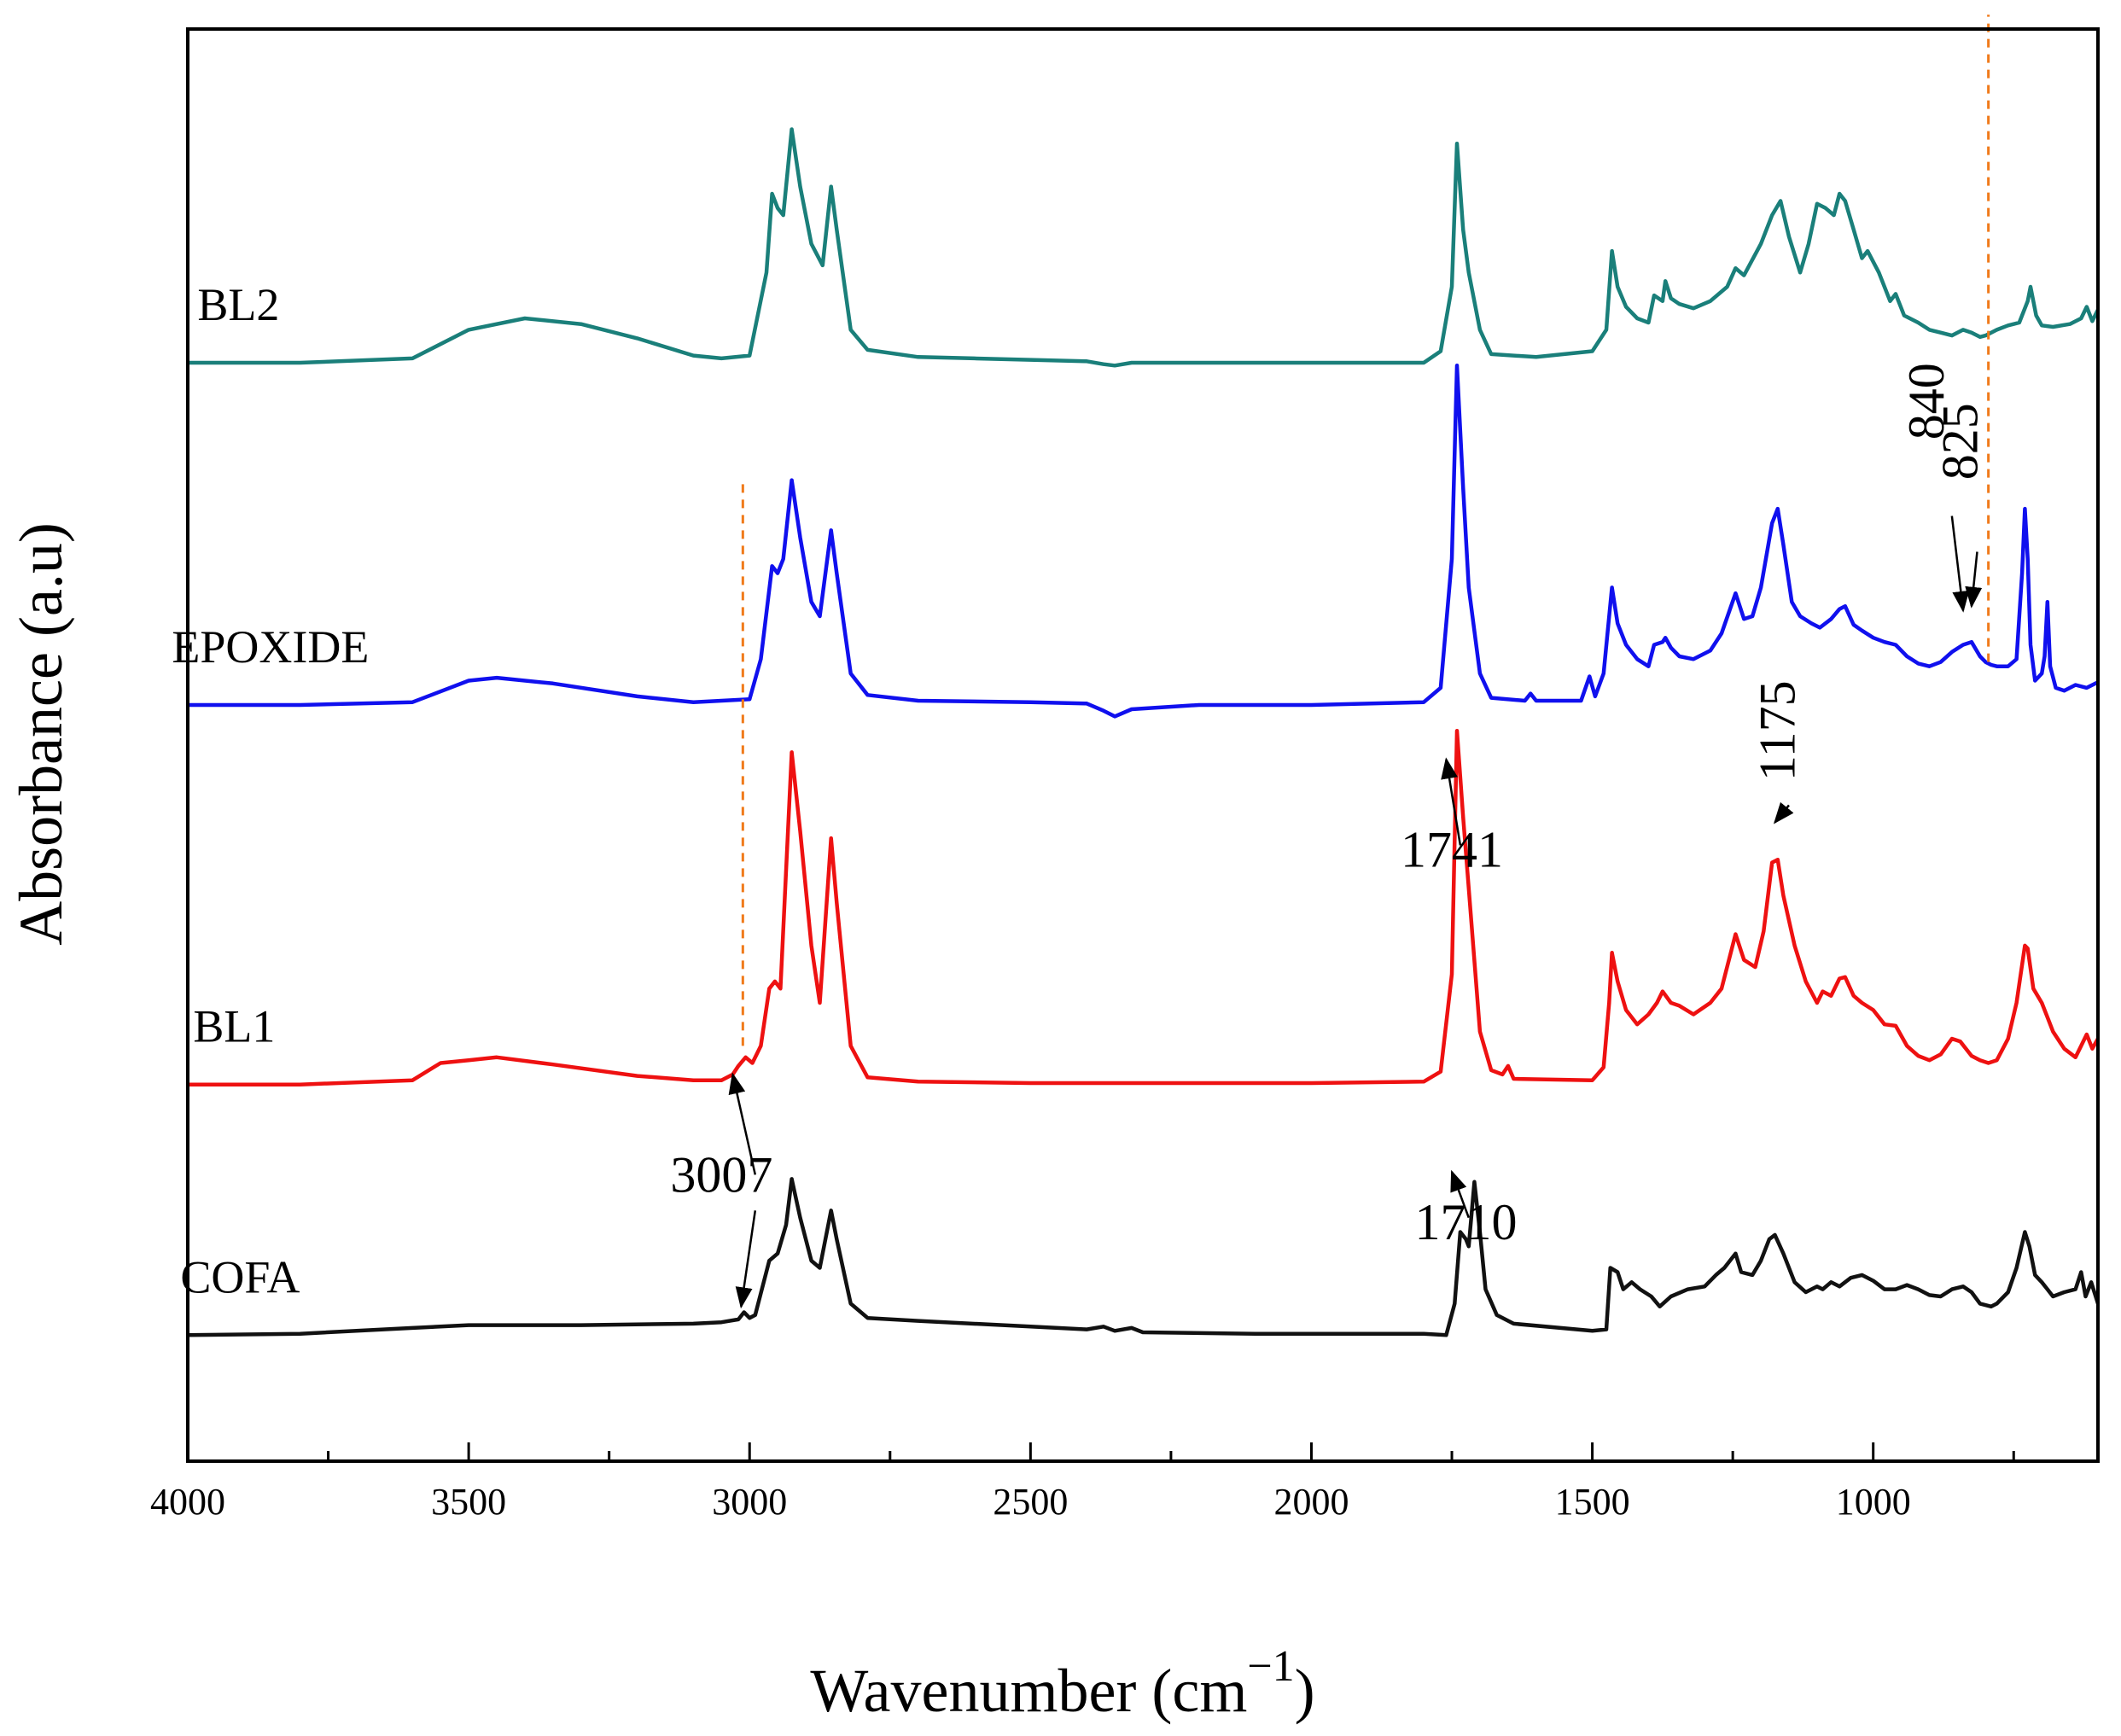 This screenshot has width=2121, height=1736. What do you see at coordinates (1960, 442) in the screenshot?
I see `ann-825-label: 825` at bounding box center [1960, 442].